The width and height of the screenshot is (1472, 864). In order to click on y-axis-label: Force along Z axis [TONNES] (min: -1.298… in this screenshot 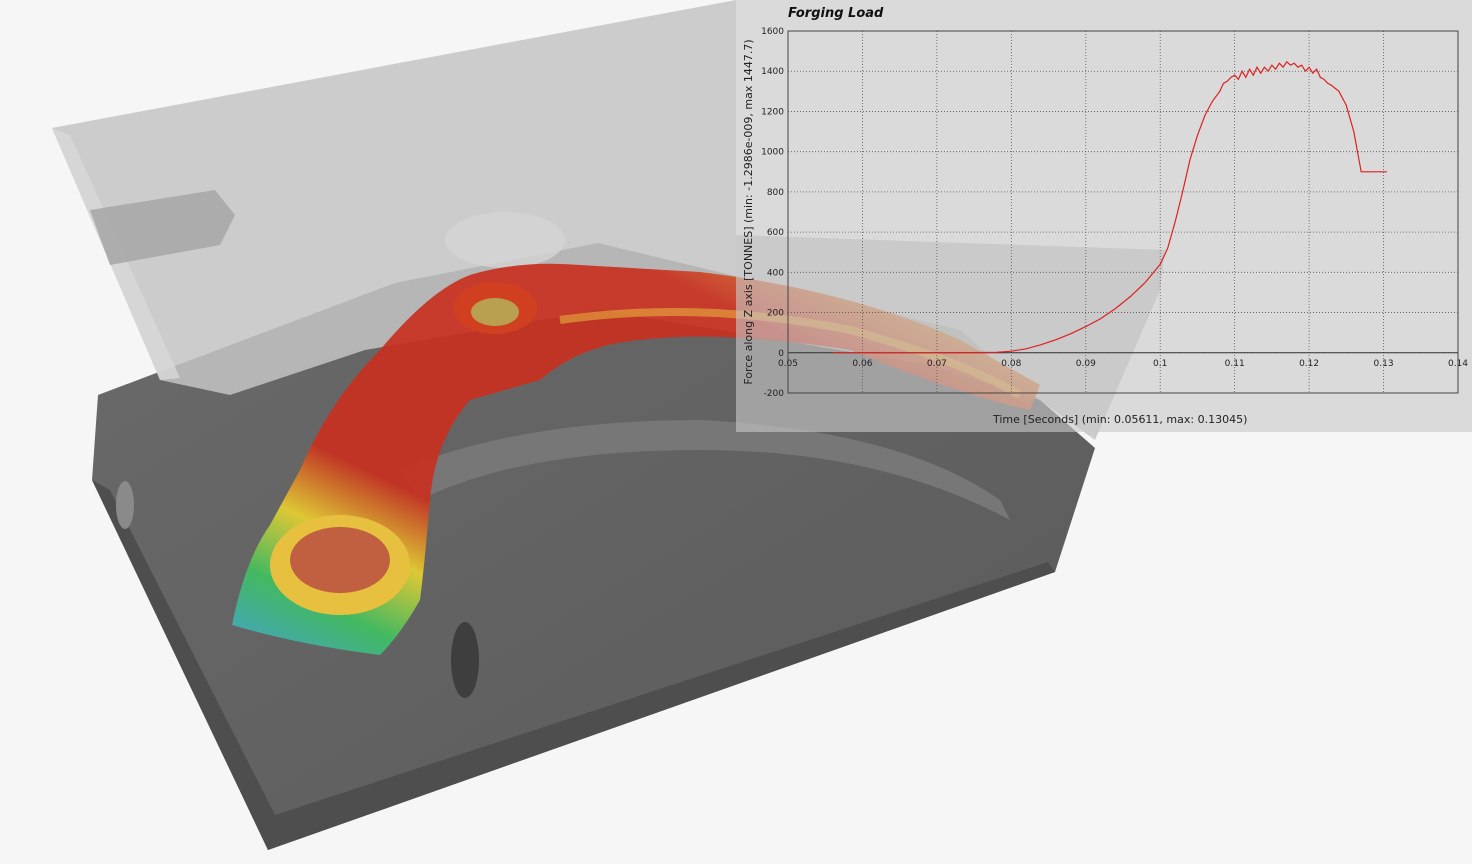, I will do `click(748, 211)`.